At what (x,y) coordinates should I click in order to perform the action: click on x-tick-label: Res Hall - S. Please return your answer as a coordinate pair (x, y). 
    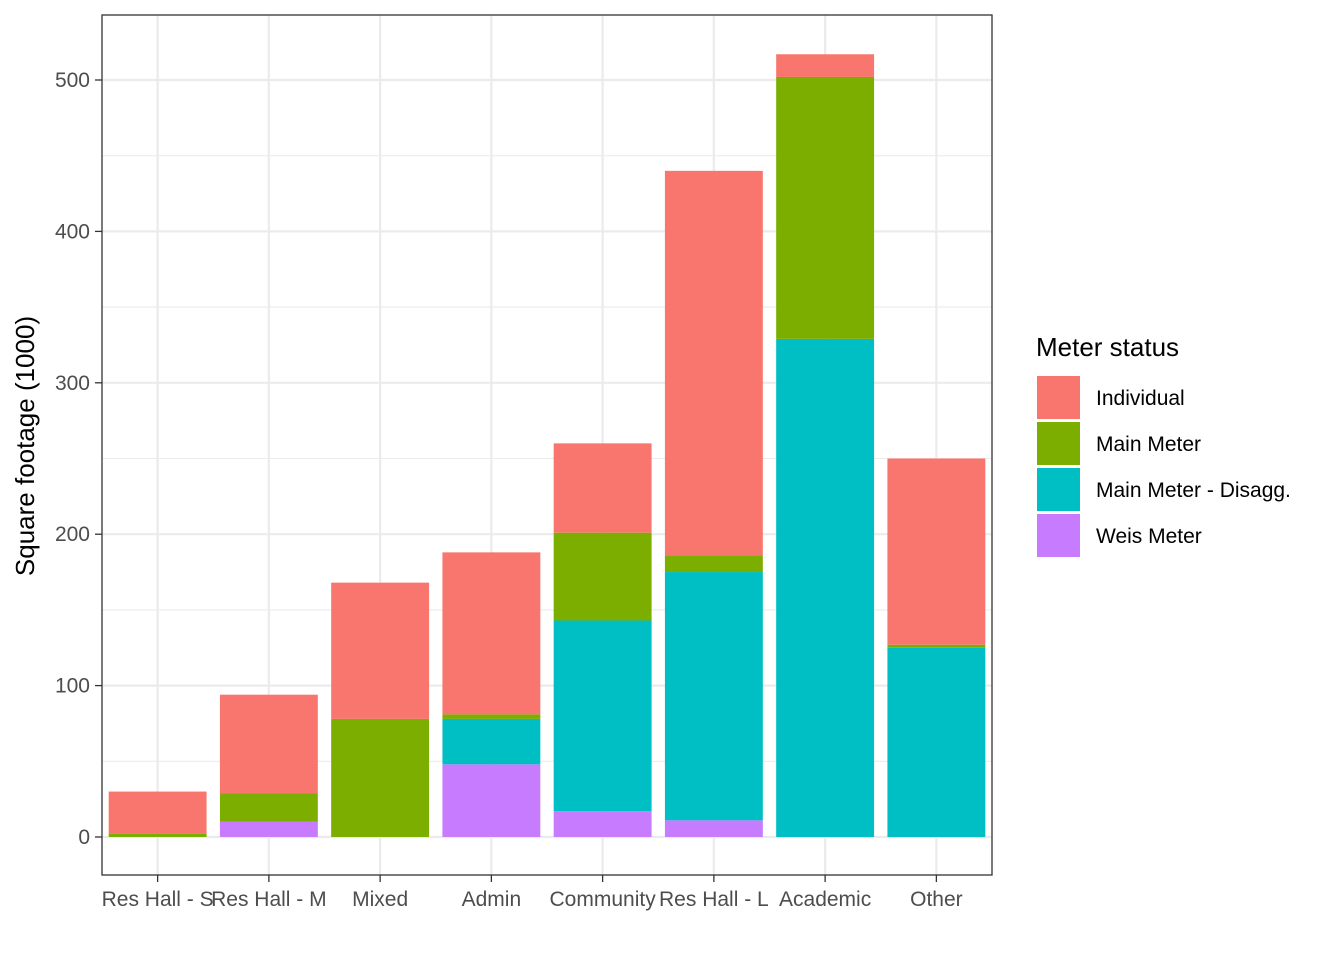
    Looking at the image, I should click on (158, 899).